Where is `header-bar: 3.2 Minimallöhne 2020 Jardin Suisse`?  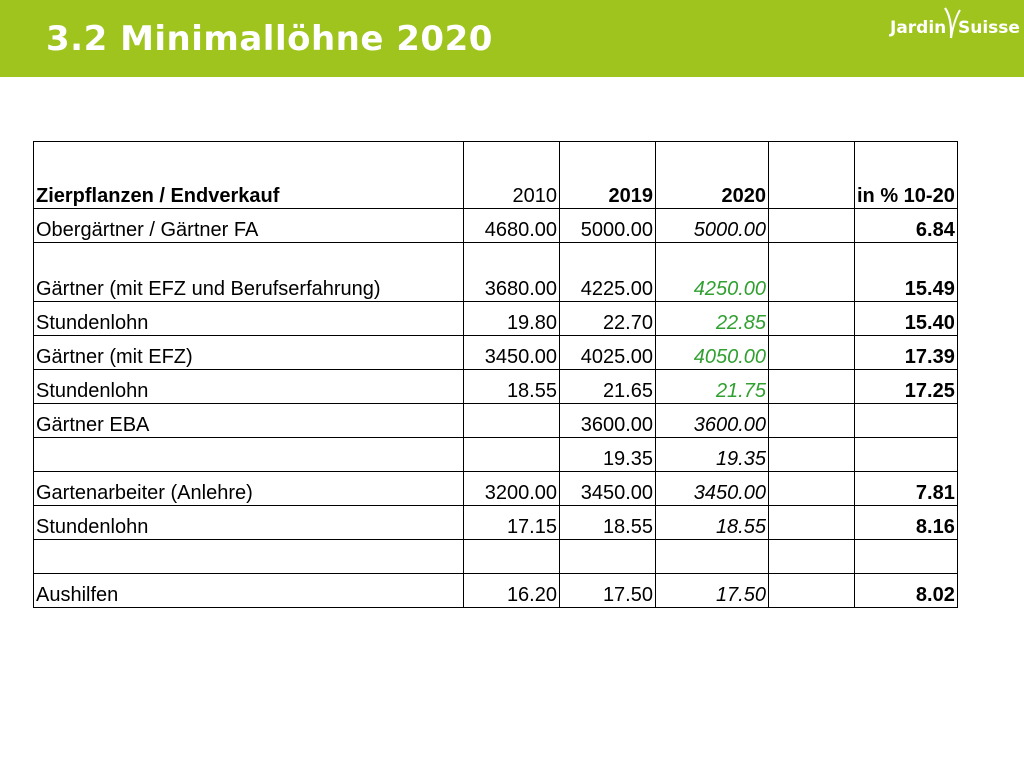 header-bar: 3.2 Minimallöhne 2020 Jardin Suisse is located at coordinates (512, 38).